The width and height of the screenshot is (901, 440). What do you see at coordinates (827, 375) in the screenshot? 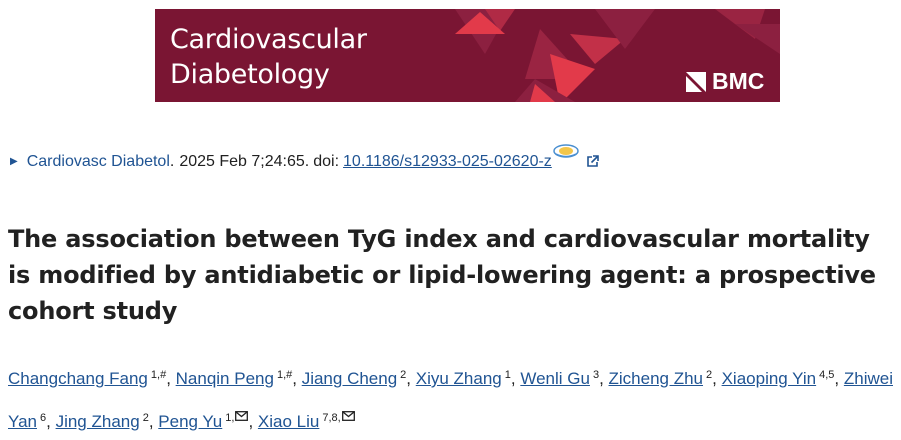
I see `author-affiliation: 4,5` at bounding box center [827, 375].